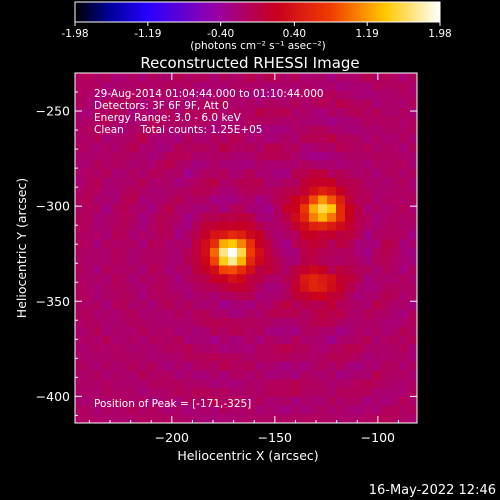  I want to click on colorbar-frame, so click(257, 12).